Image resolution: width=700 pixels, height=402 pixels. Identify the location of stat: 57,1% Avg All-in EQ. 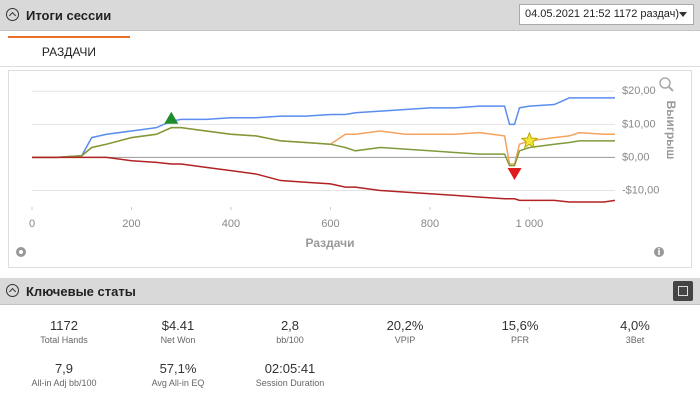
(178, 374).